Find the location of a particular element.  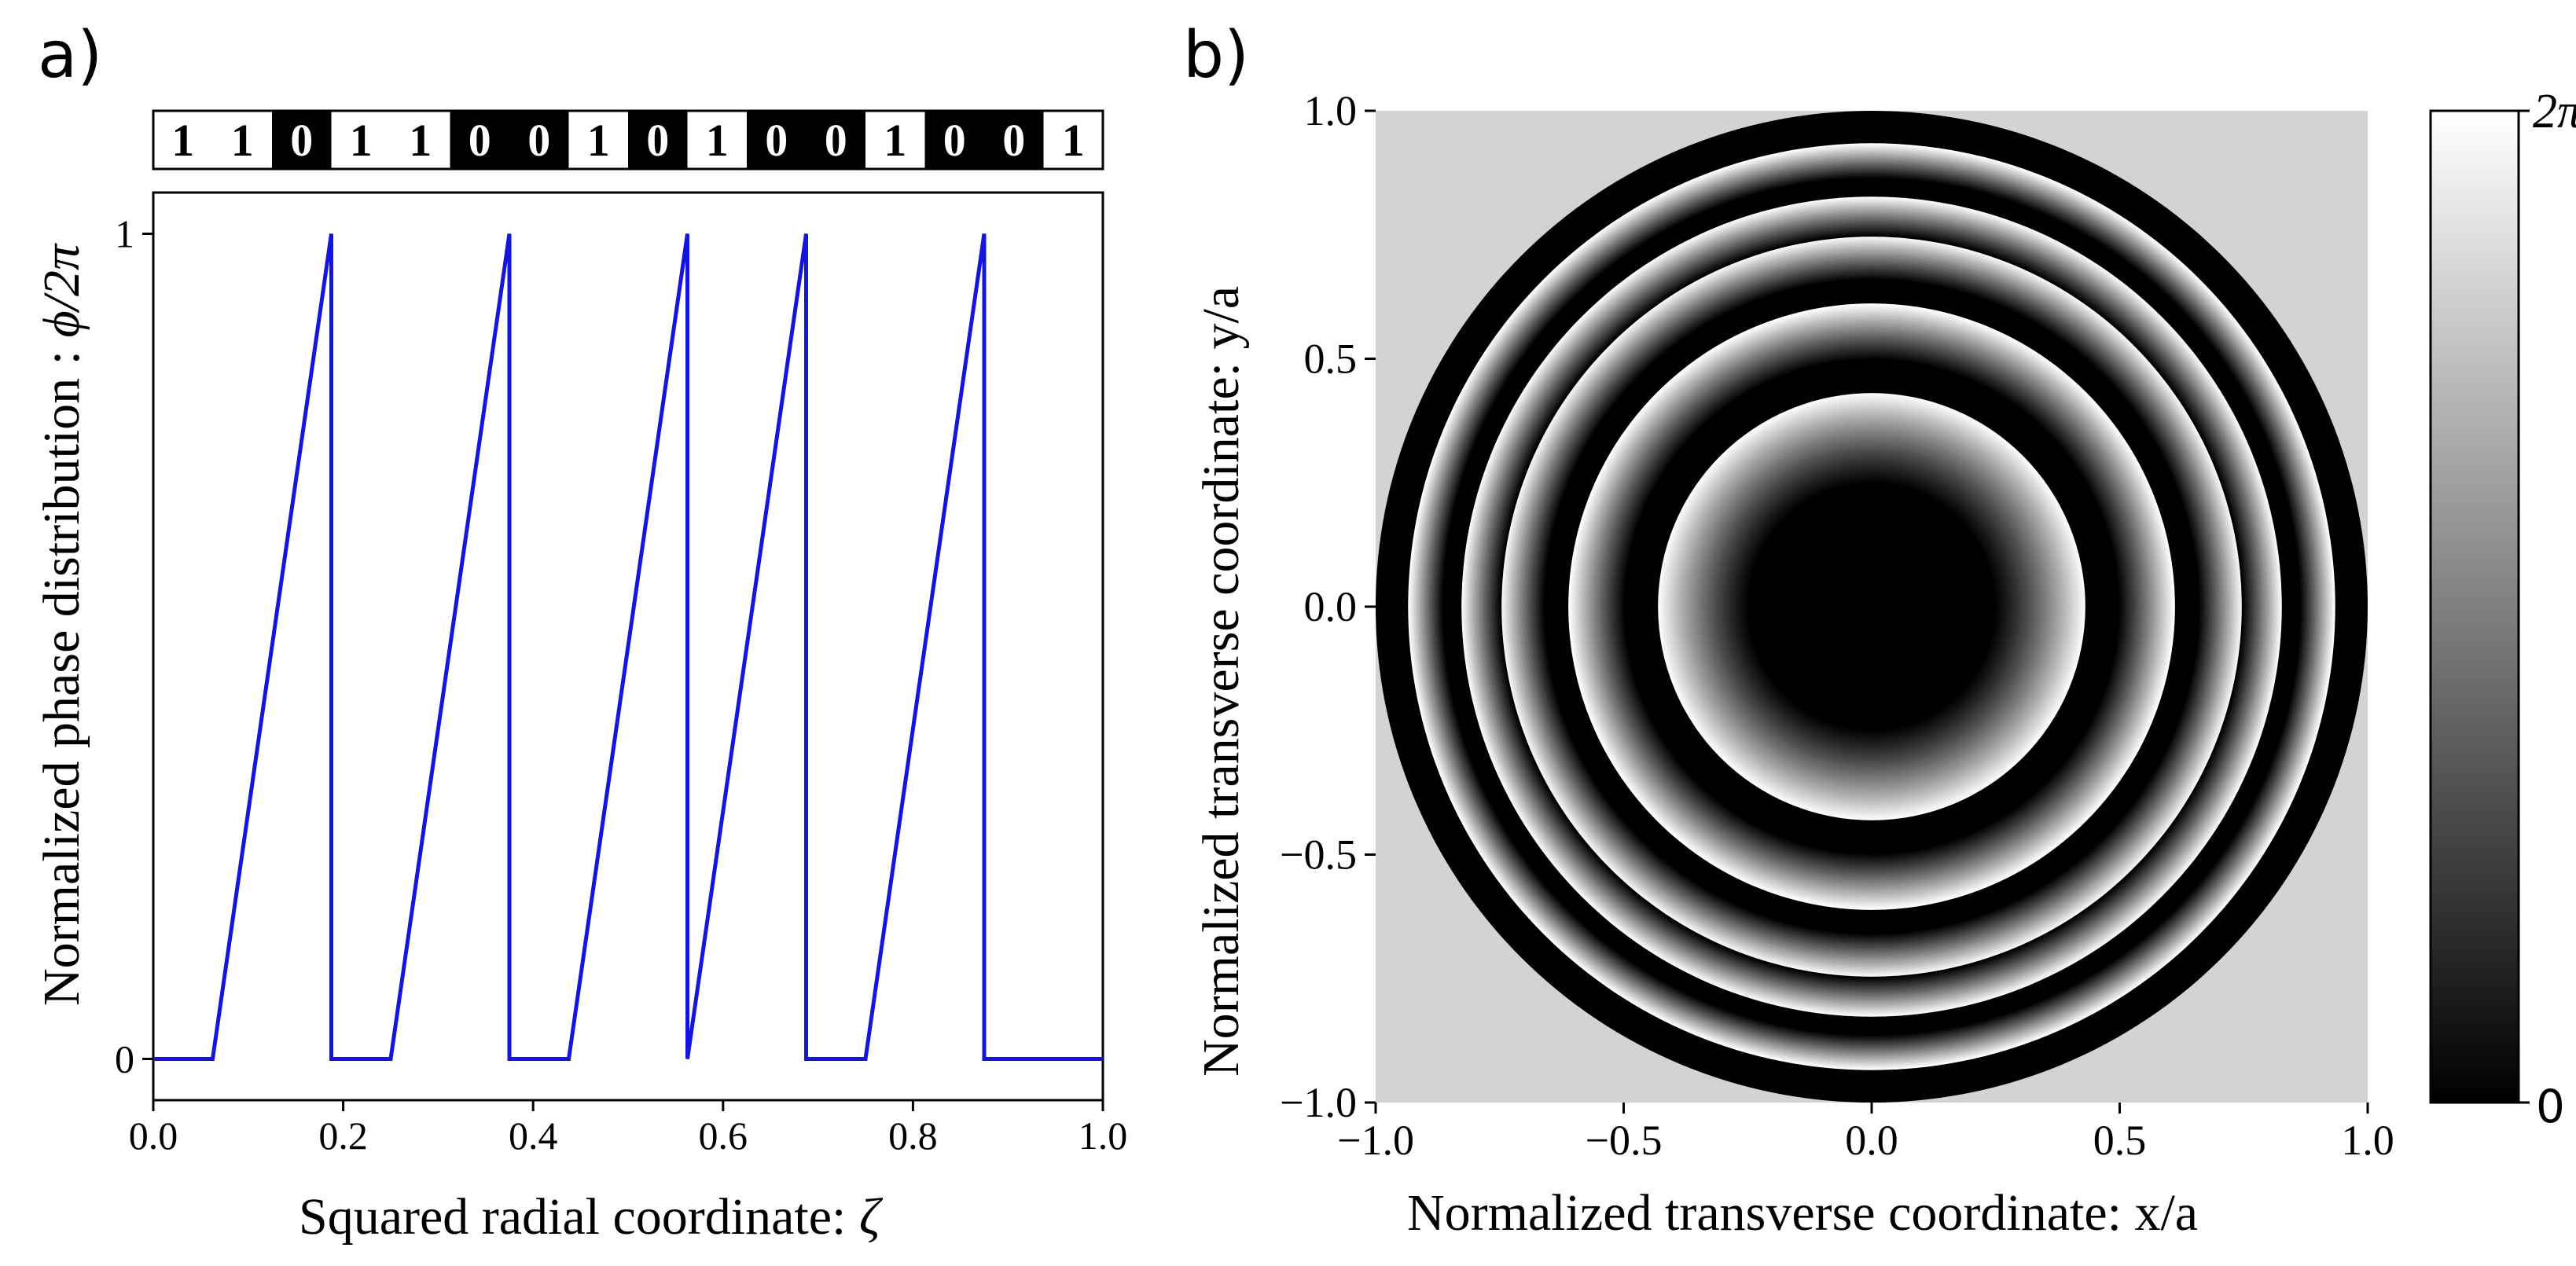

x-tick-label: −1.0 is located at coordinates (1375, 1140).